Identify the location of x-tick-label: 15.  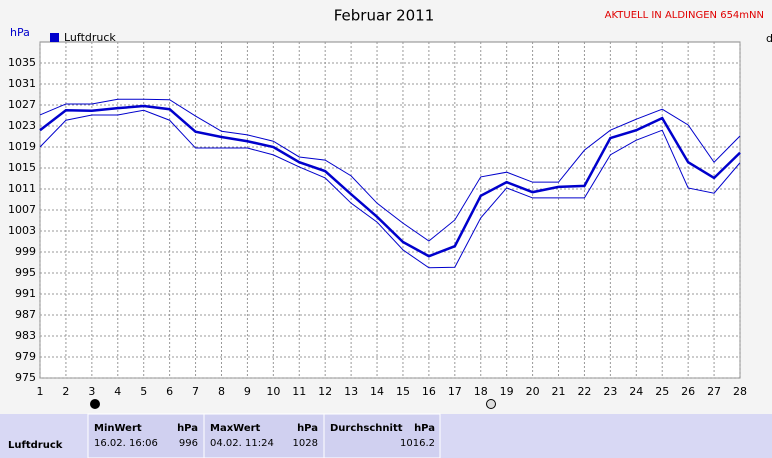
(403, 391).